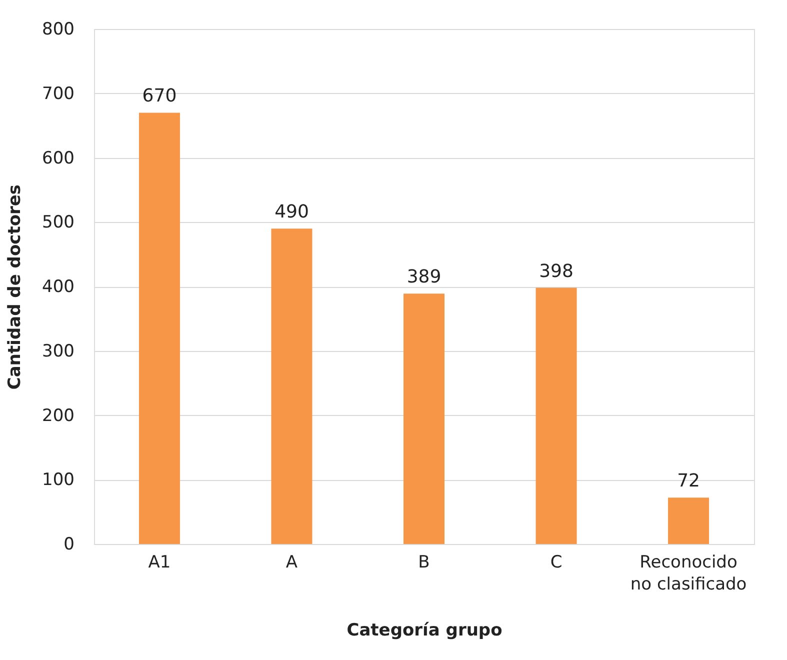 The image size is (787, 660). Describe the element at coordinates (424, 277) in the screenshot. I see `data-label: 389` at that location.